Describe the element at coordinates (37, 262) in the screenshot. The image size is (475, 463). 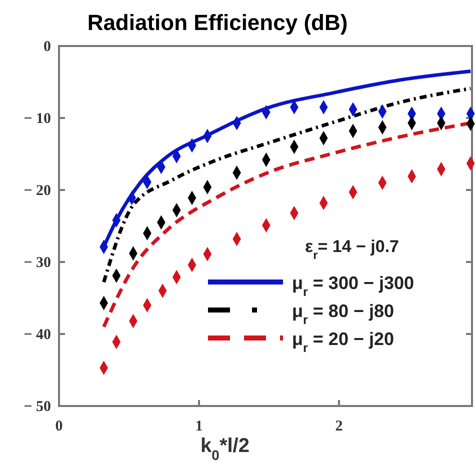
I see `y-tick-label: − 30` at that location.